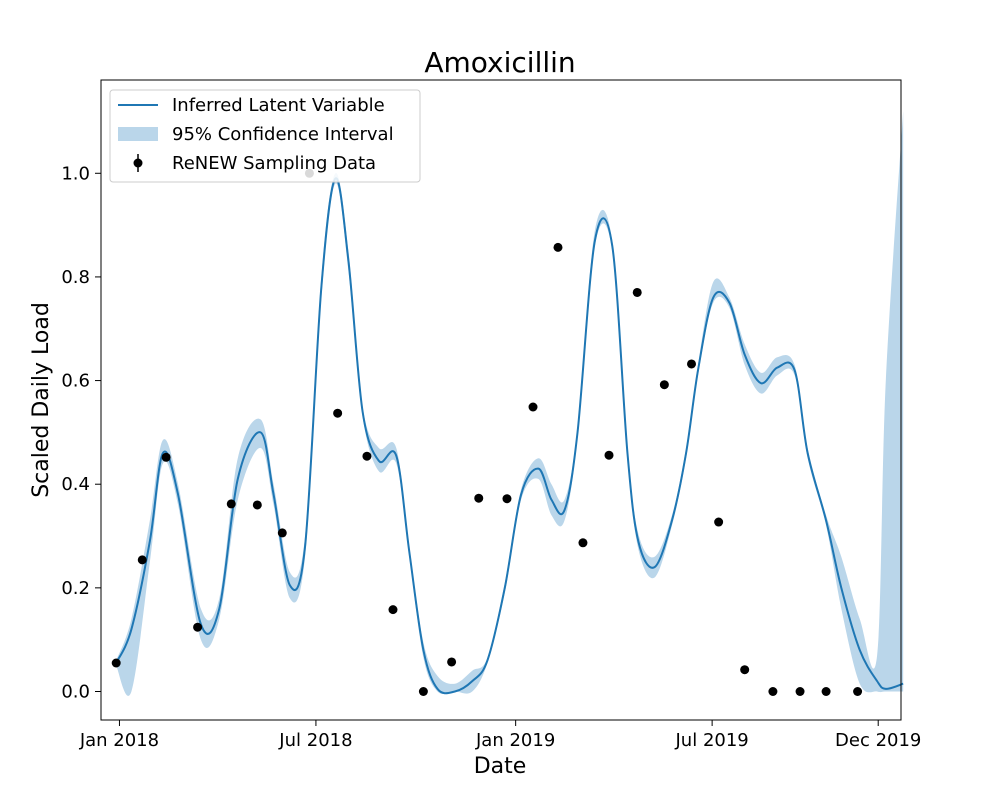 This screenshot has height=800, width=1000. Describe the element at coordinates (75, 277) in the screenshot. I see `y-tick-label: 0.8` at that location.